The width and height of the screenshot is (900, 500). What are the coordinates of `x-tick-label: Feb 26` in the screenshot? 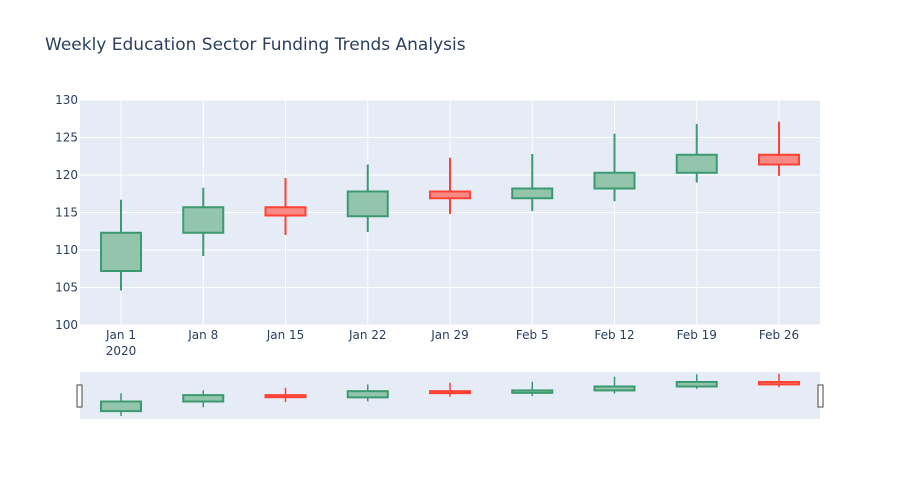 It's located at (779, 335).